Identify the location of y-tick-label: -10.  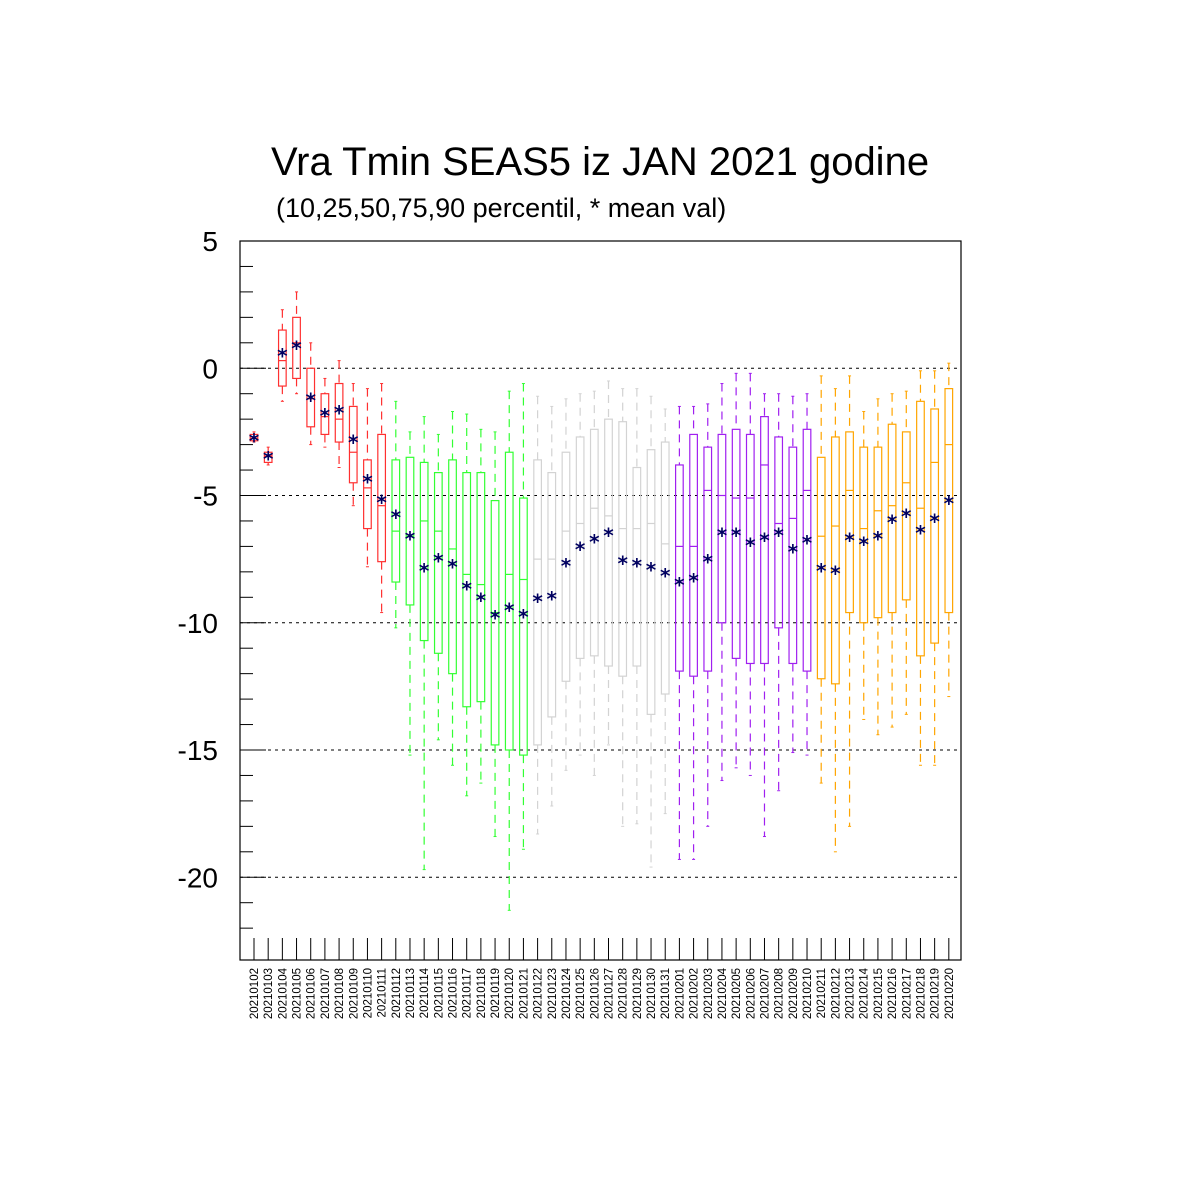
(198, 623).